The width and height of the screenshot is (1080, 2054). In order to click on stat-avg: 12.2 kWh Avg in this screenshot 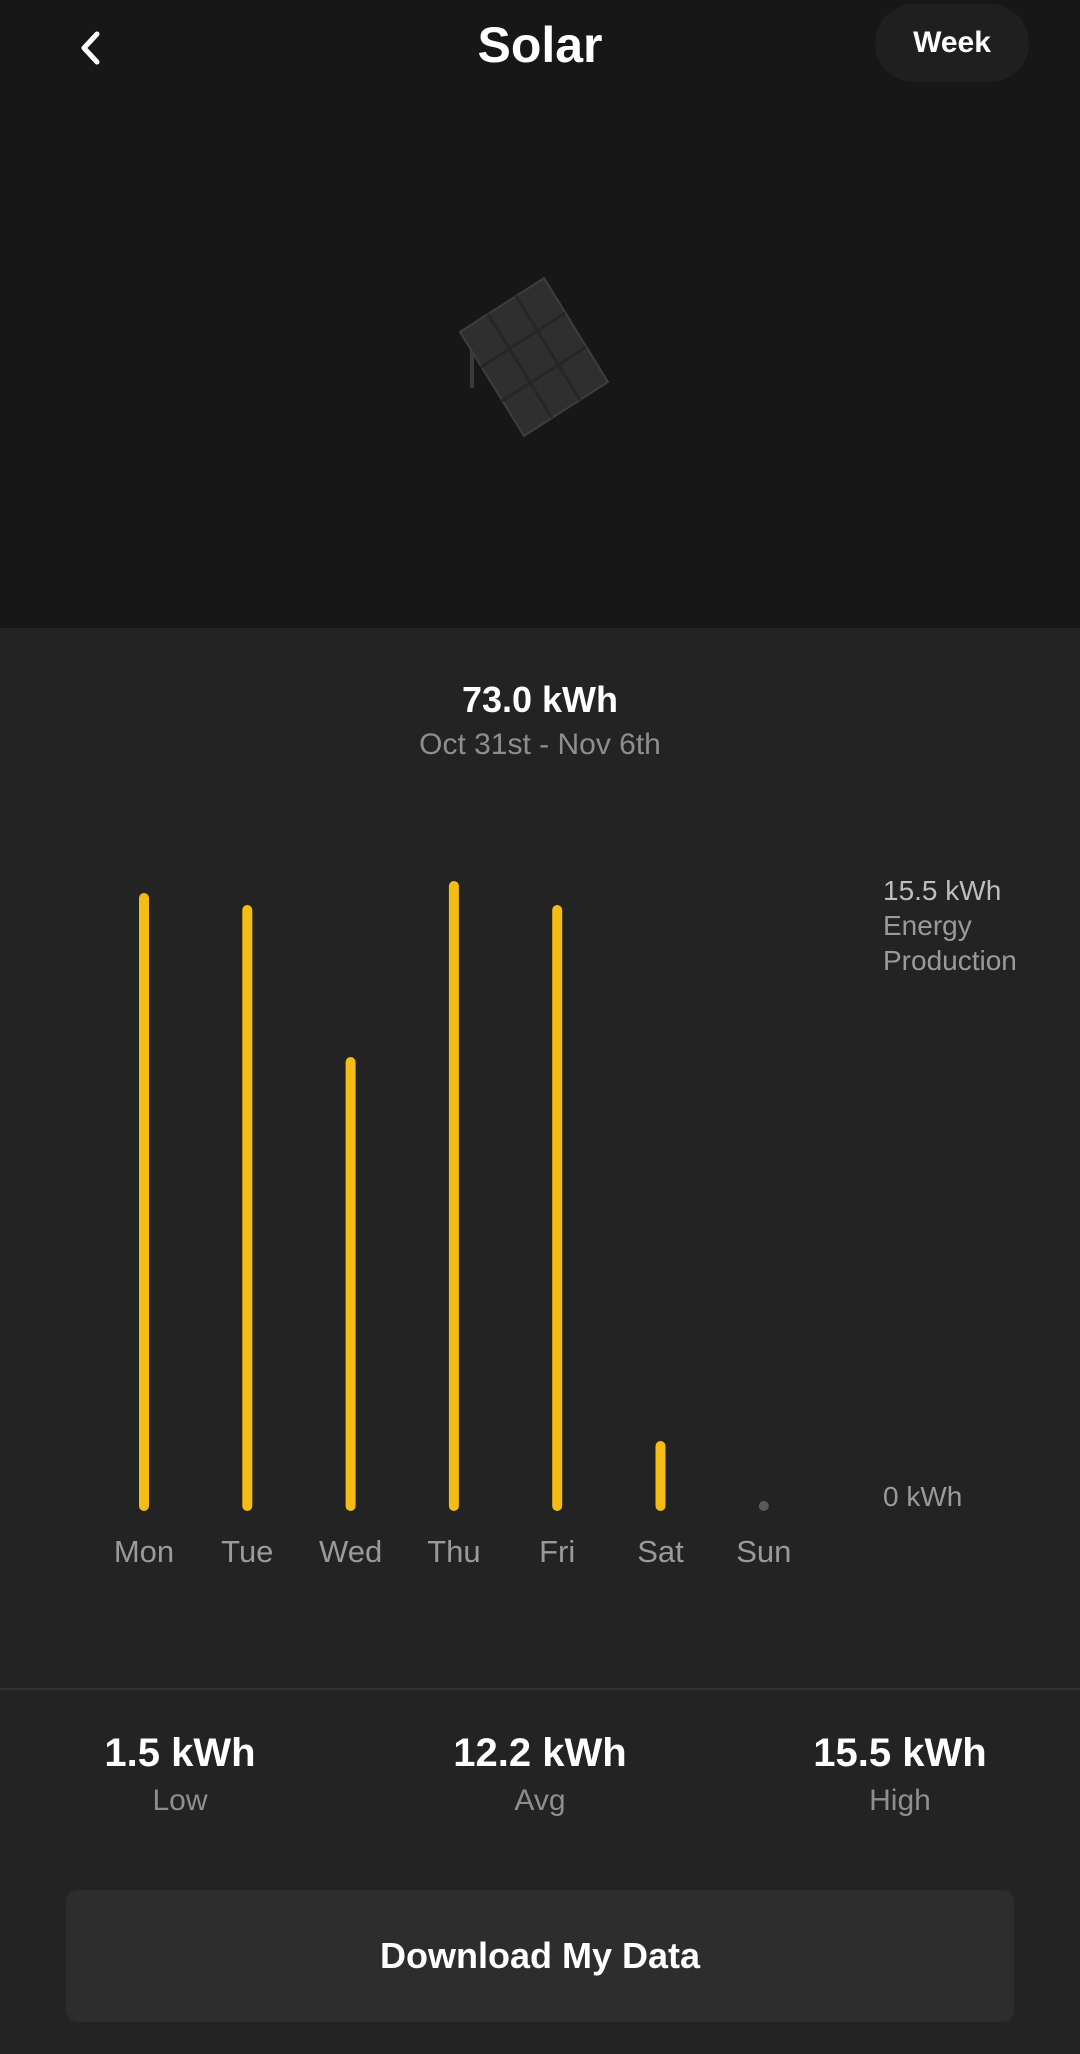, I will do `click(540, 1773)`.